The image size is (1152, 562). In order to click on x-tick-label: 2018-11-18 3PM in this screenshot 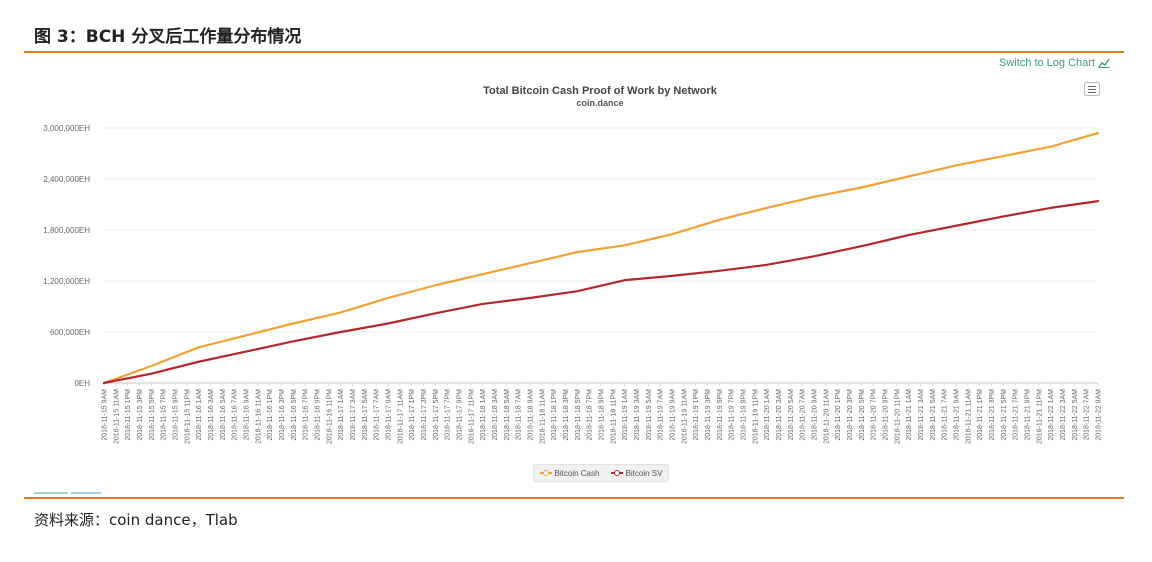, I will do `click(566, 415)`.